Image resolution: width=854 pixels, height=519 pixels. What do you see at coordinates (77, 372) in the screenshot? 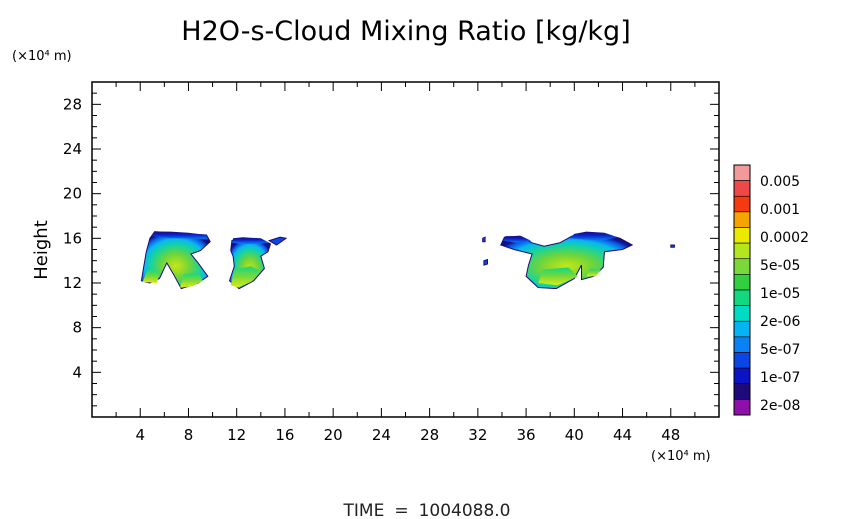
I see `y-tick-label: 4` at bounding box center [77, 372].